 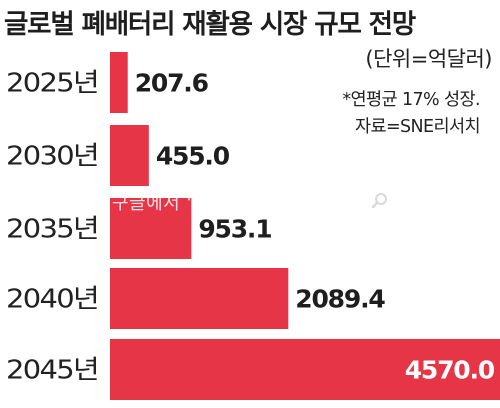 I want to click on growth-footnote: *연평균 17% 성장., so click(x=411, y=100).